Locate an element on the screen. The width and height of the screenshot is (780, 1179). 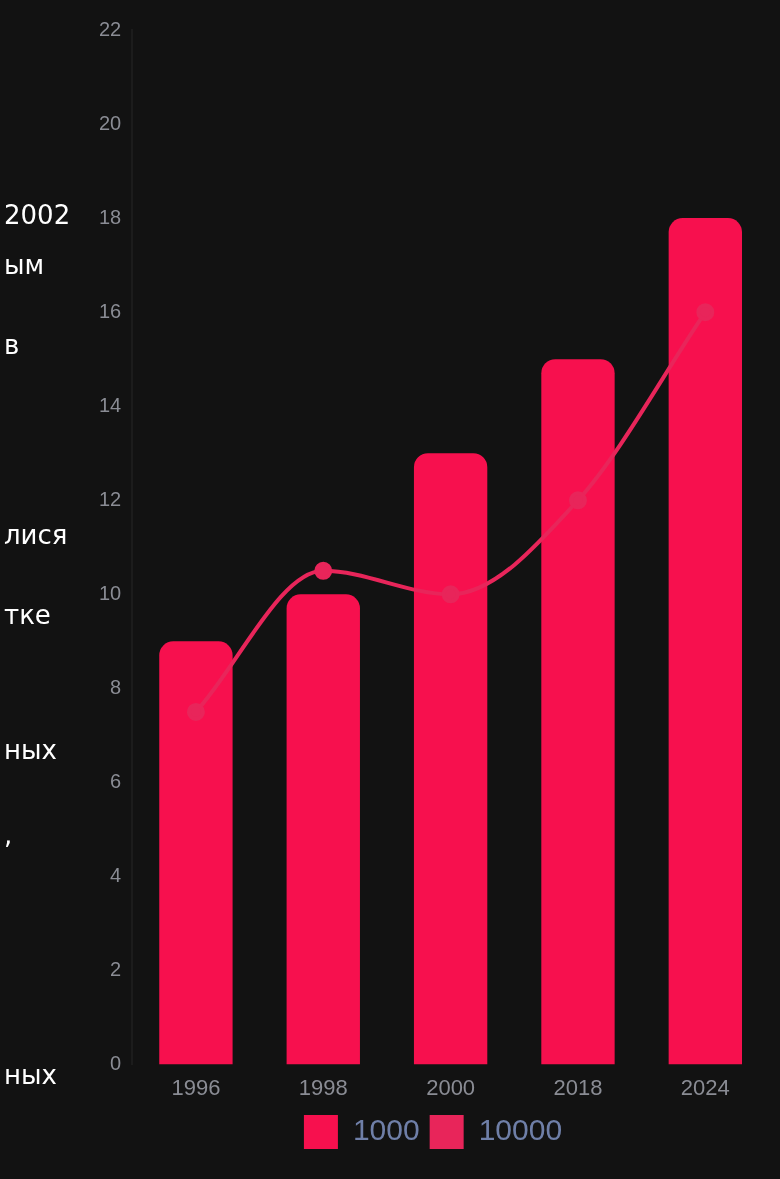
text: в is located at coordinates (12, 345).